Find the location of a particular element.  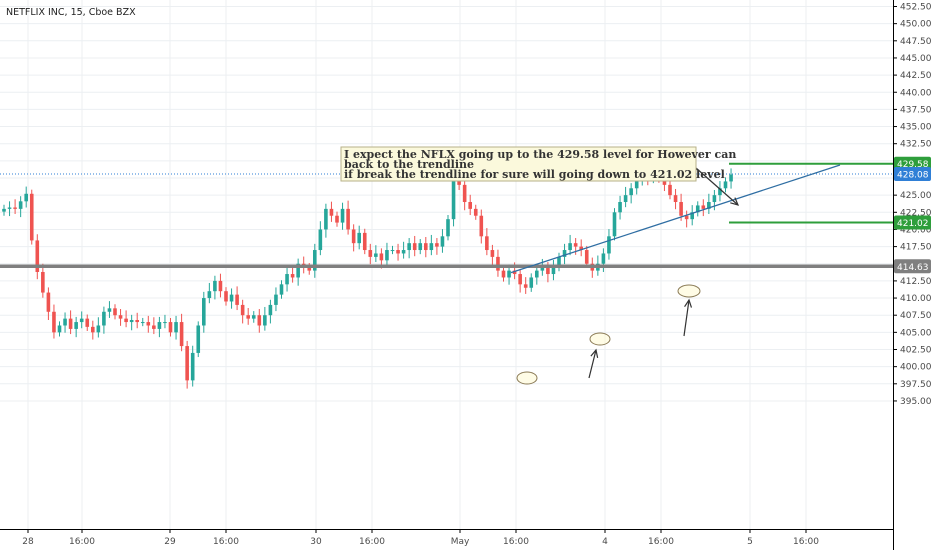

price-tick-label: 437.50 is located at coordinates (916, 110).